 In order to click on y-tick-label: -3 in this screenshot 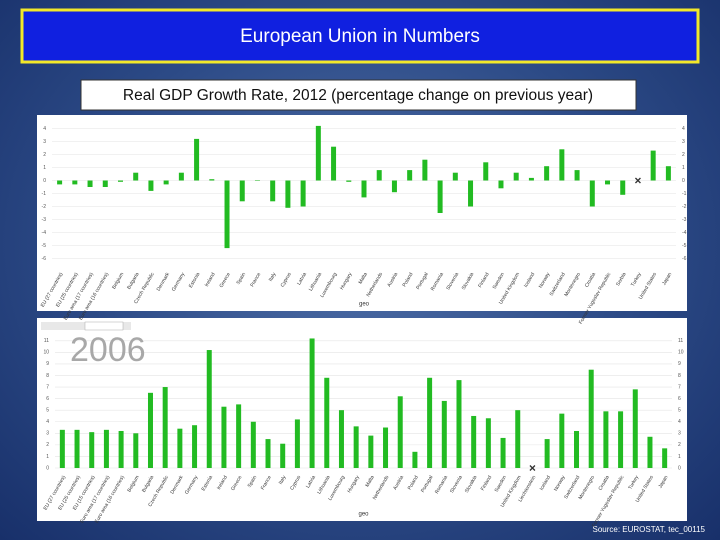, I will do `click(684, 220)`.